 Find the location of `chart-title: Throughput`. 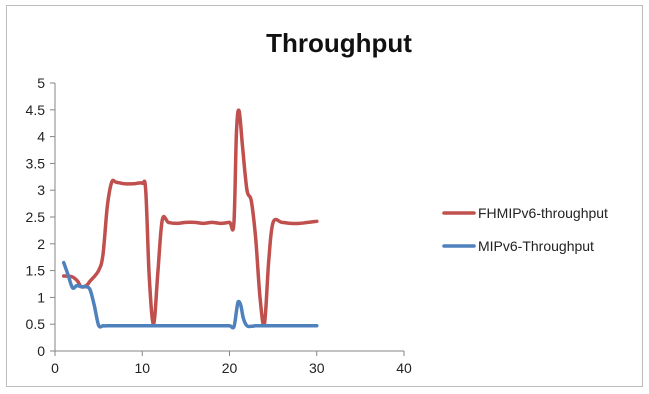

chart-title: Throughput is located at coordinates (339, 43).